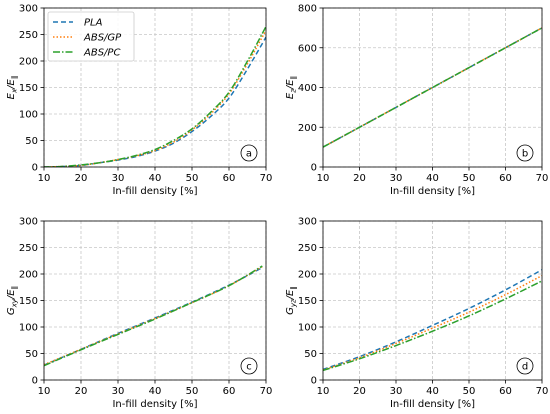  Describe the element at coordinates (101, 53) in the screenshot. I see `legend-label: ABS/PC` at that location.